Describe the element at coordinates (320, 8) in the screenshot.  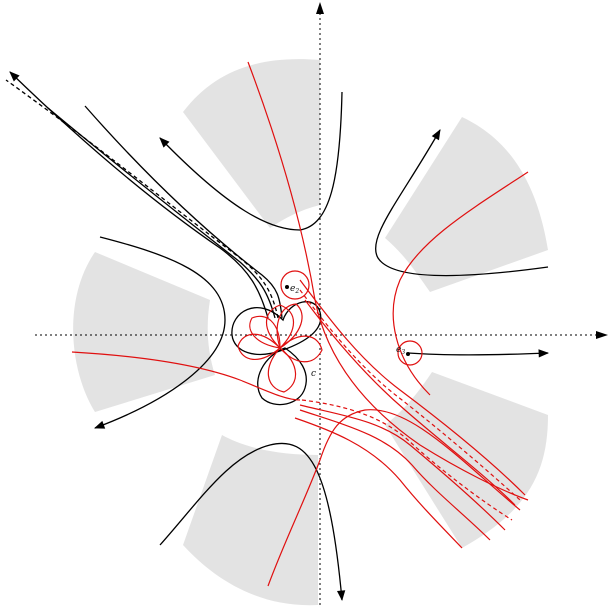
I see `y-axis-arrowhead` at that location.